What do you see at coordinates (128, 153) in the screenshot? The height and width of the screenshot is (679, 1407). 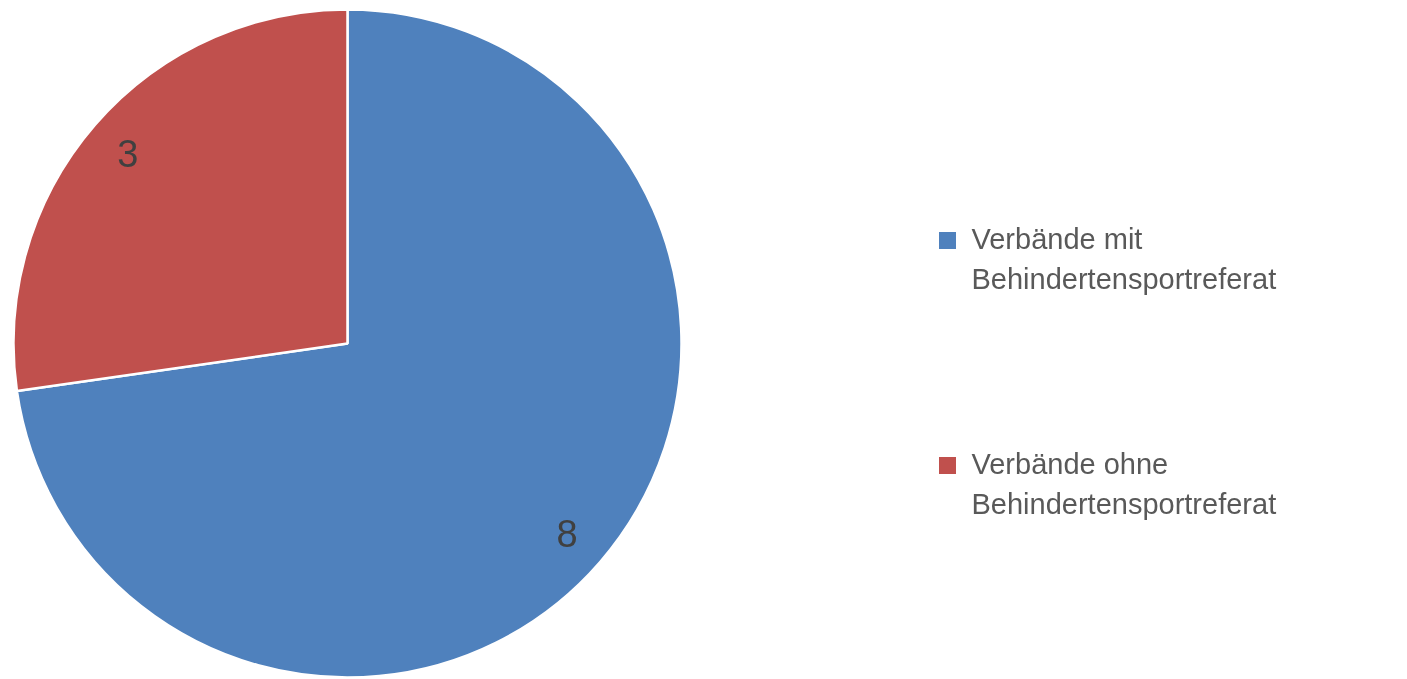 I see `data-label: 3` at bounding box center [128, 153].